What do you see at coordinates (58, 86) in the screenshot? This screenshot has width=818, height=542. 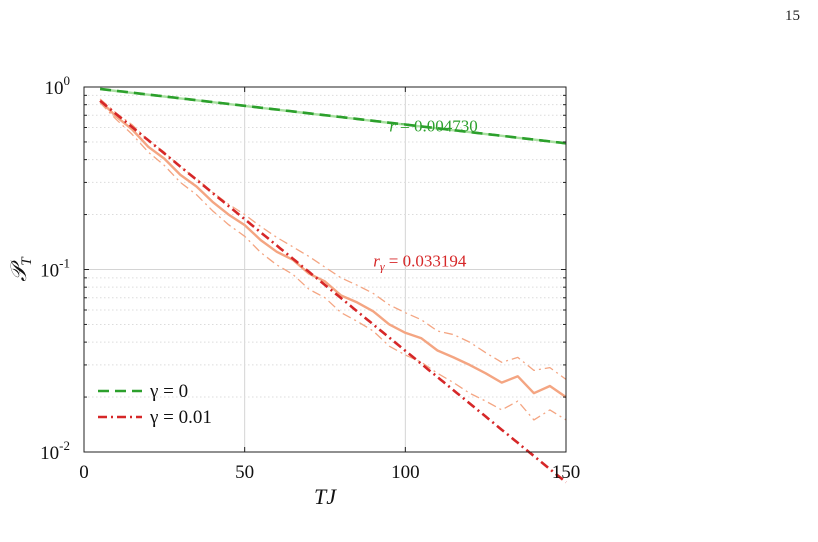 I see `y-tick-label: 10⁰` at bounding box center [58, 86].